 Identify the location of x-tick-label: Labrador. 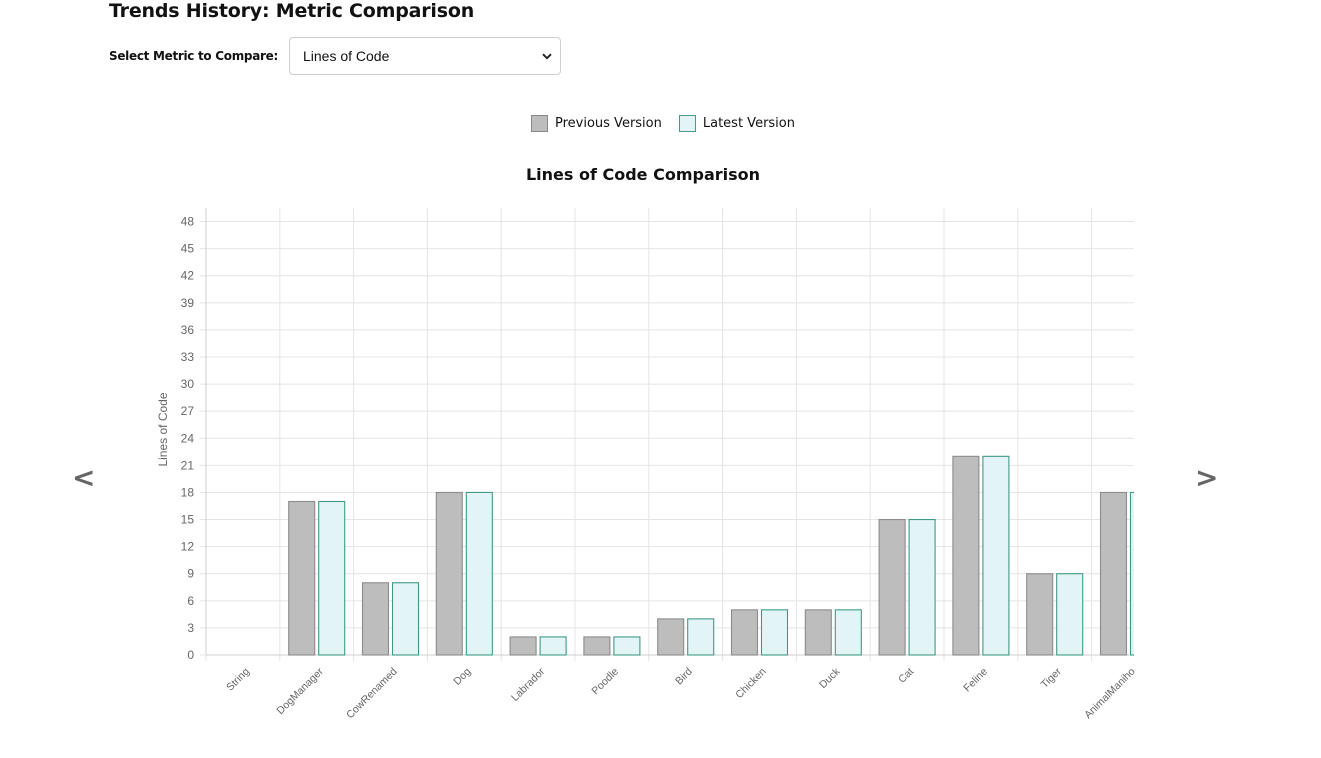
(528, 684).